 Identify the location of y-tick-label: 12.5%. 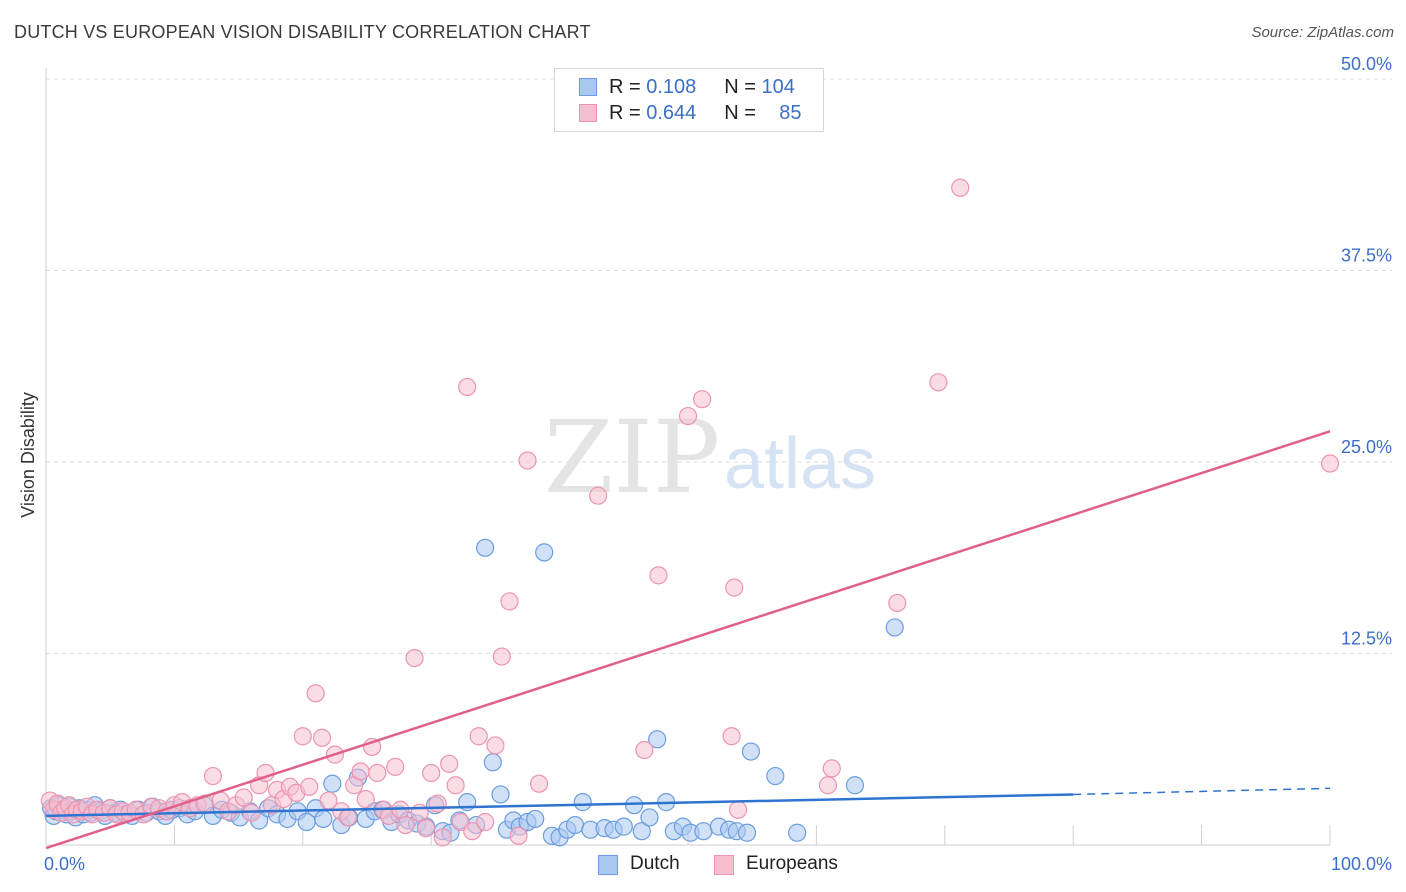
(1366, 639).